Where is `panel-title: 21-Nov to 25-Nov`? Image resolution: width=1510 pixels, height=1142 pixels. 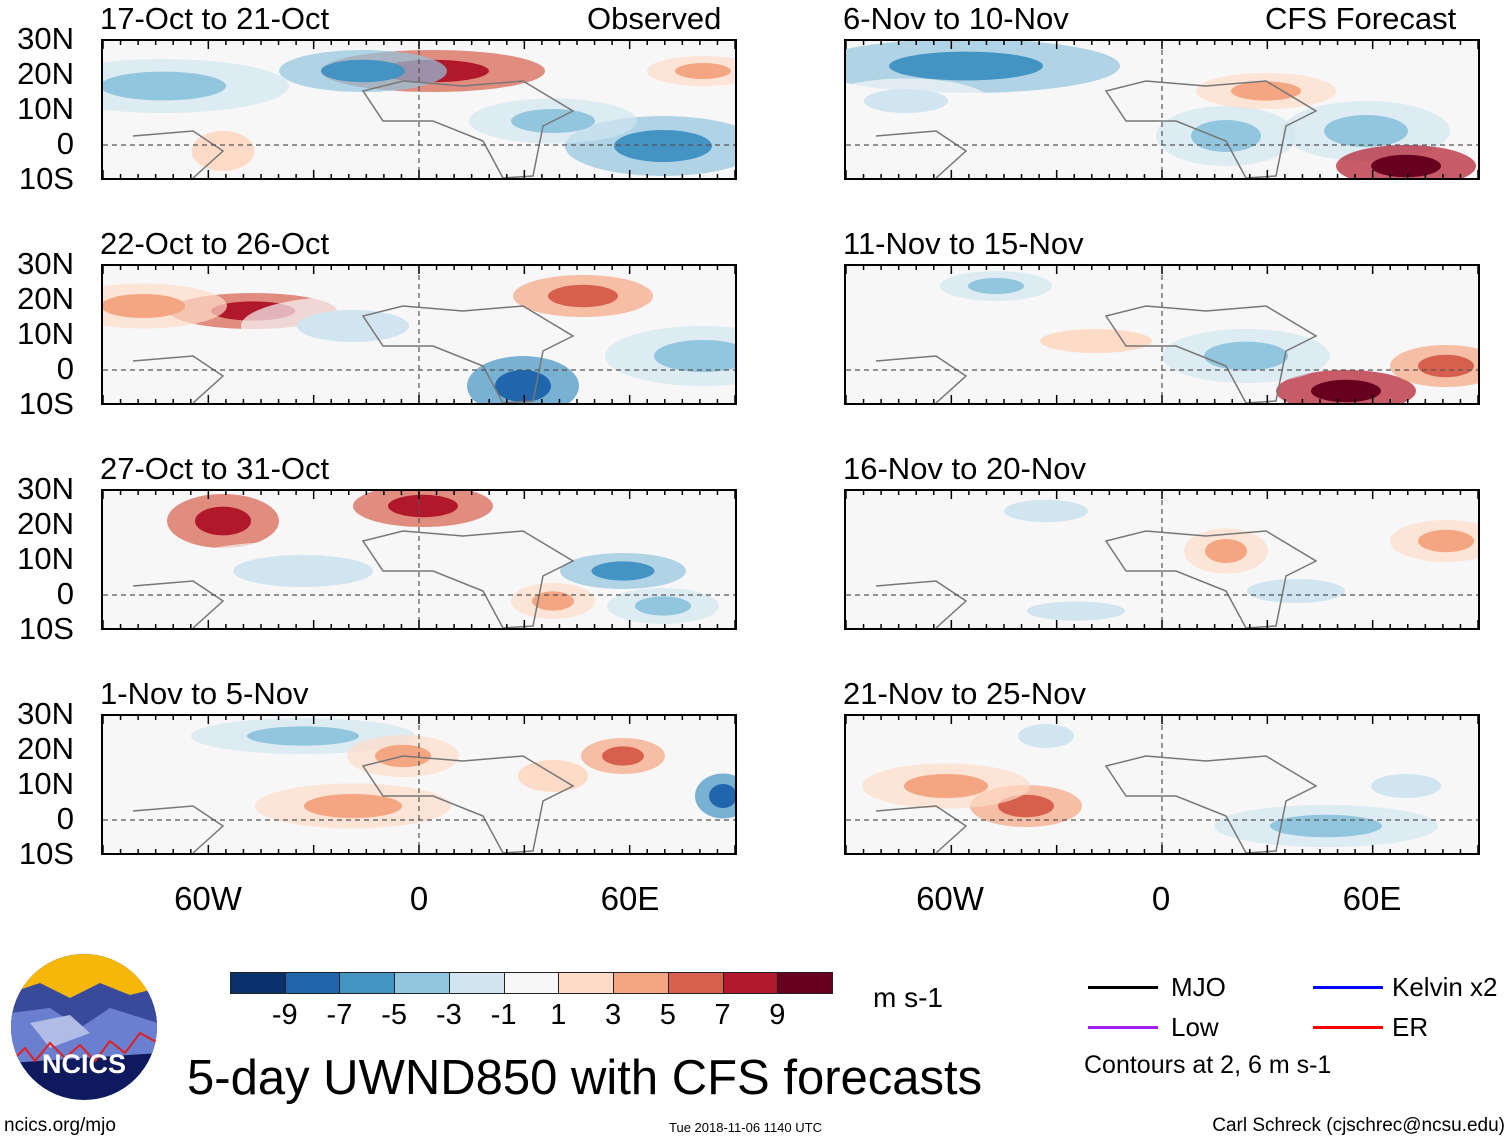
panel-title: 21-Nov to 25-Nov is located at coordinates (964, 693).